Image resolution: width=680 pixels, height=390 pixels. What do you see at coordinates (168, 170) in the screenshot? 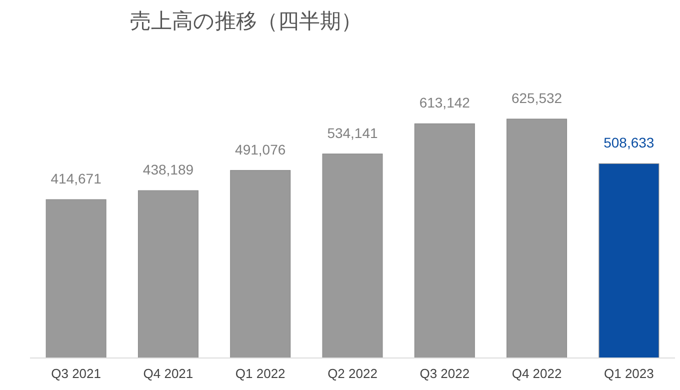
I see `data-label: 438,189` at bounding box center [168, 170].